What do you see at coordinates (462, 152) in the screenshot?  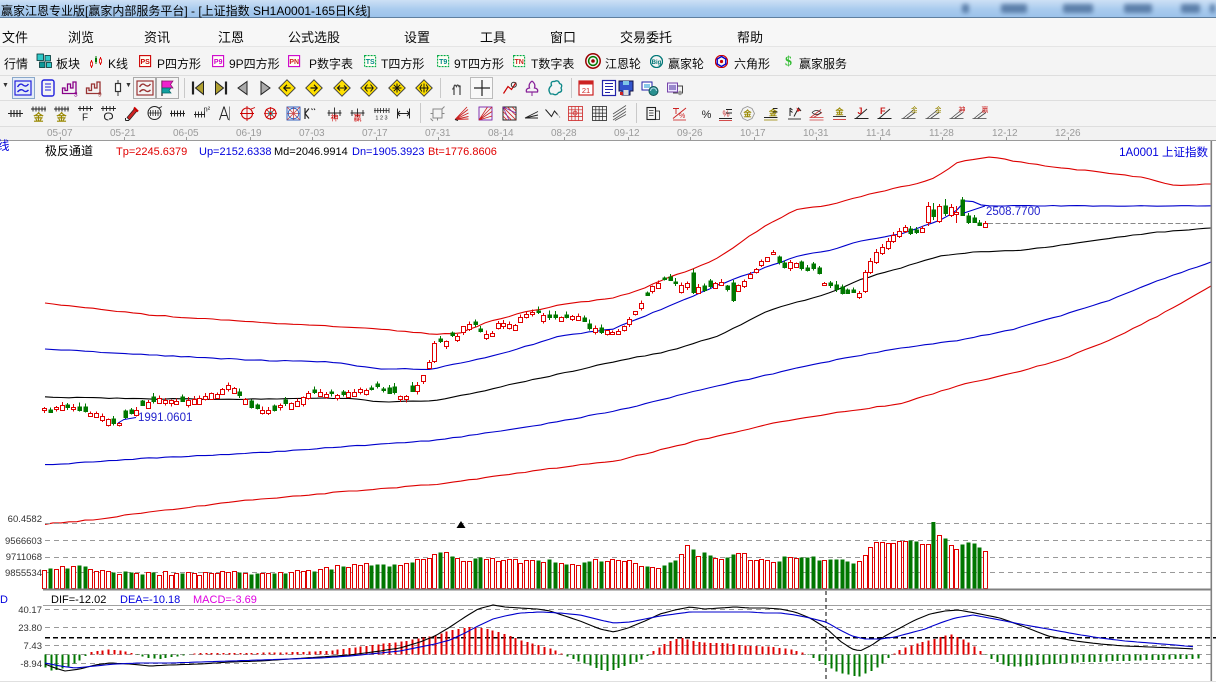 I see `svg-text: Bt=1776.8606` at bounding box center [462, 152].